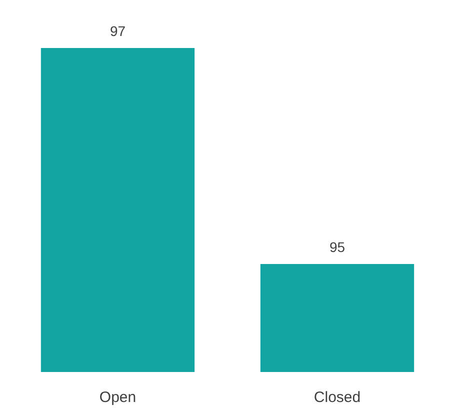 The width and height of the screenshot is (455, 413). What do you see at coordinates (117, 397) in the screenshot?
I see `x-tick-label: Open` at bounding box center [117, 397].